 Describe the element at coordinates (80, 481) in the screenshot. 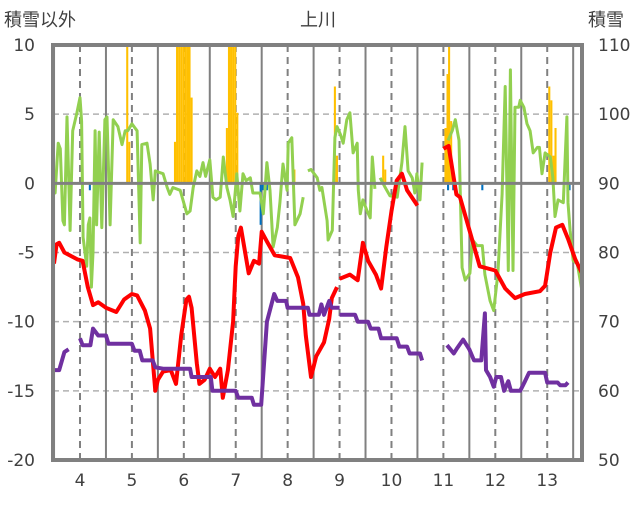

I see `x-tick-label: 4` at that location.